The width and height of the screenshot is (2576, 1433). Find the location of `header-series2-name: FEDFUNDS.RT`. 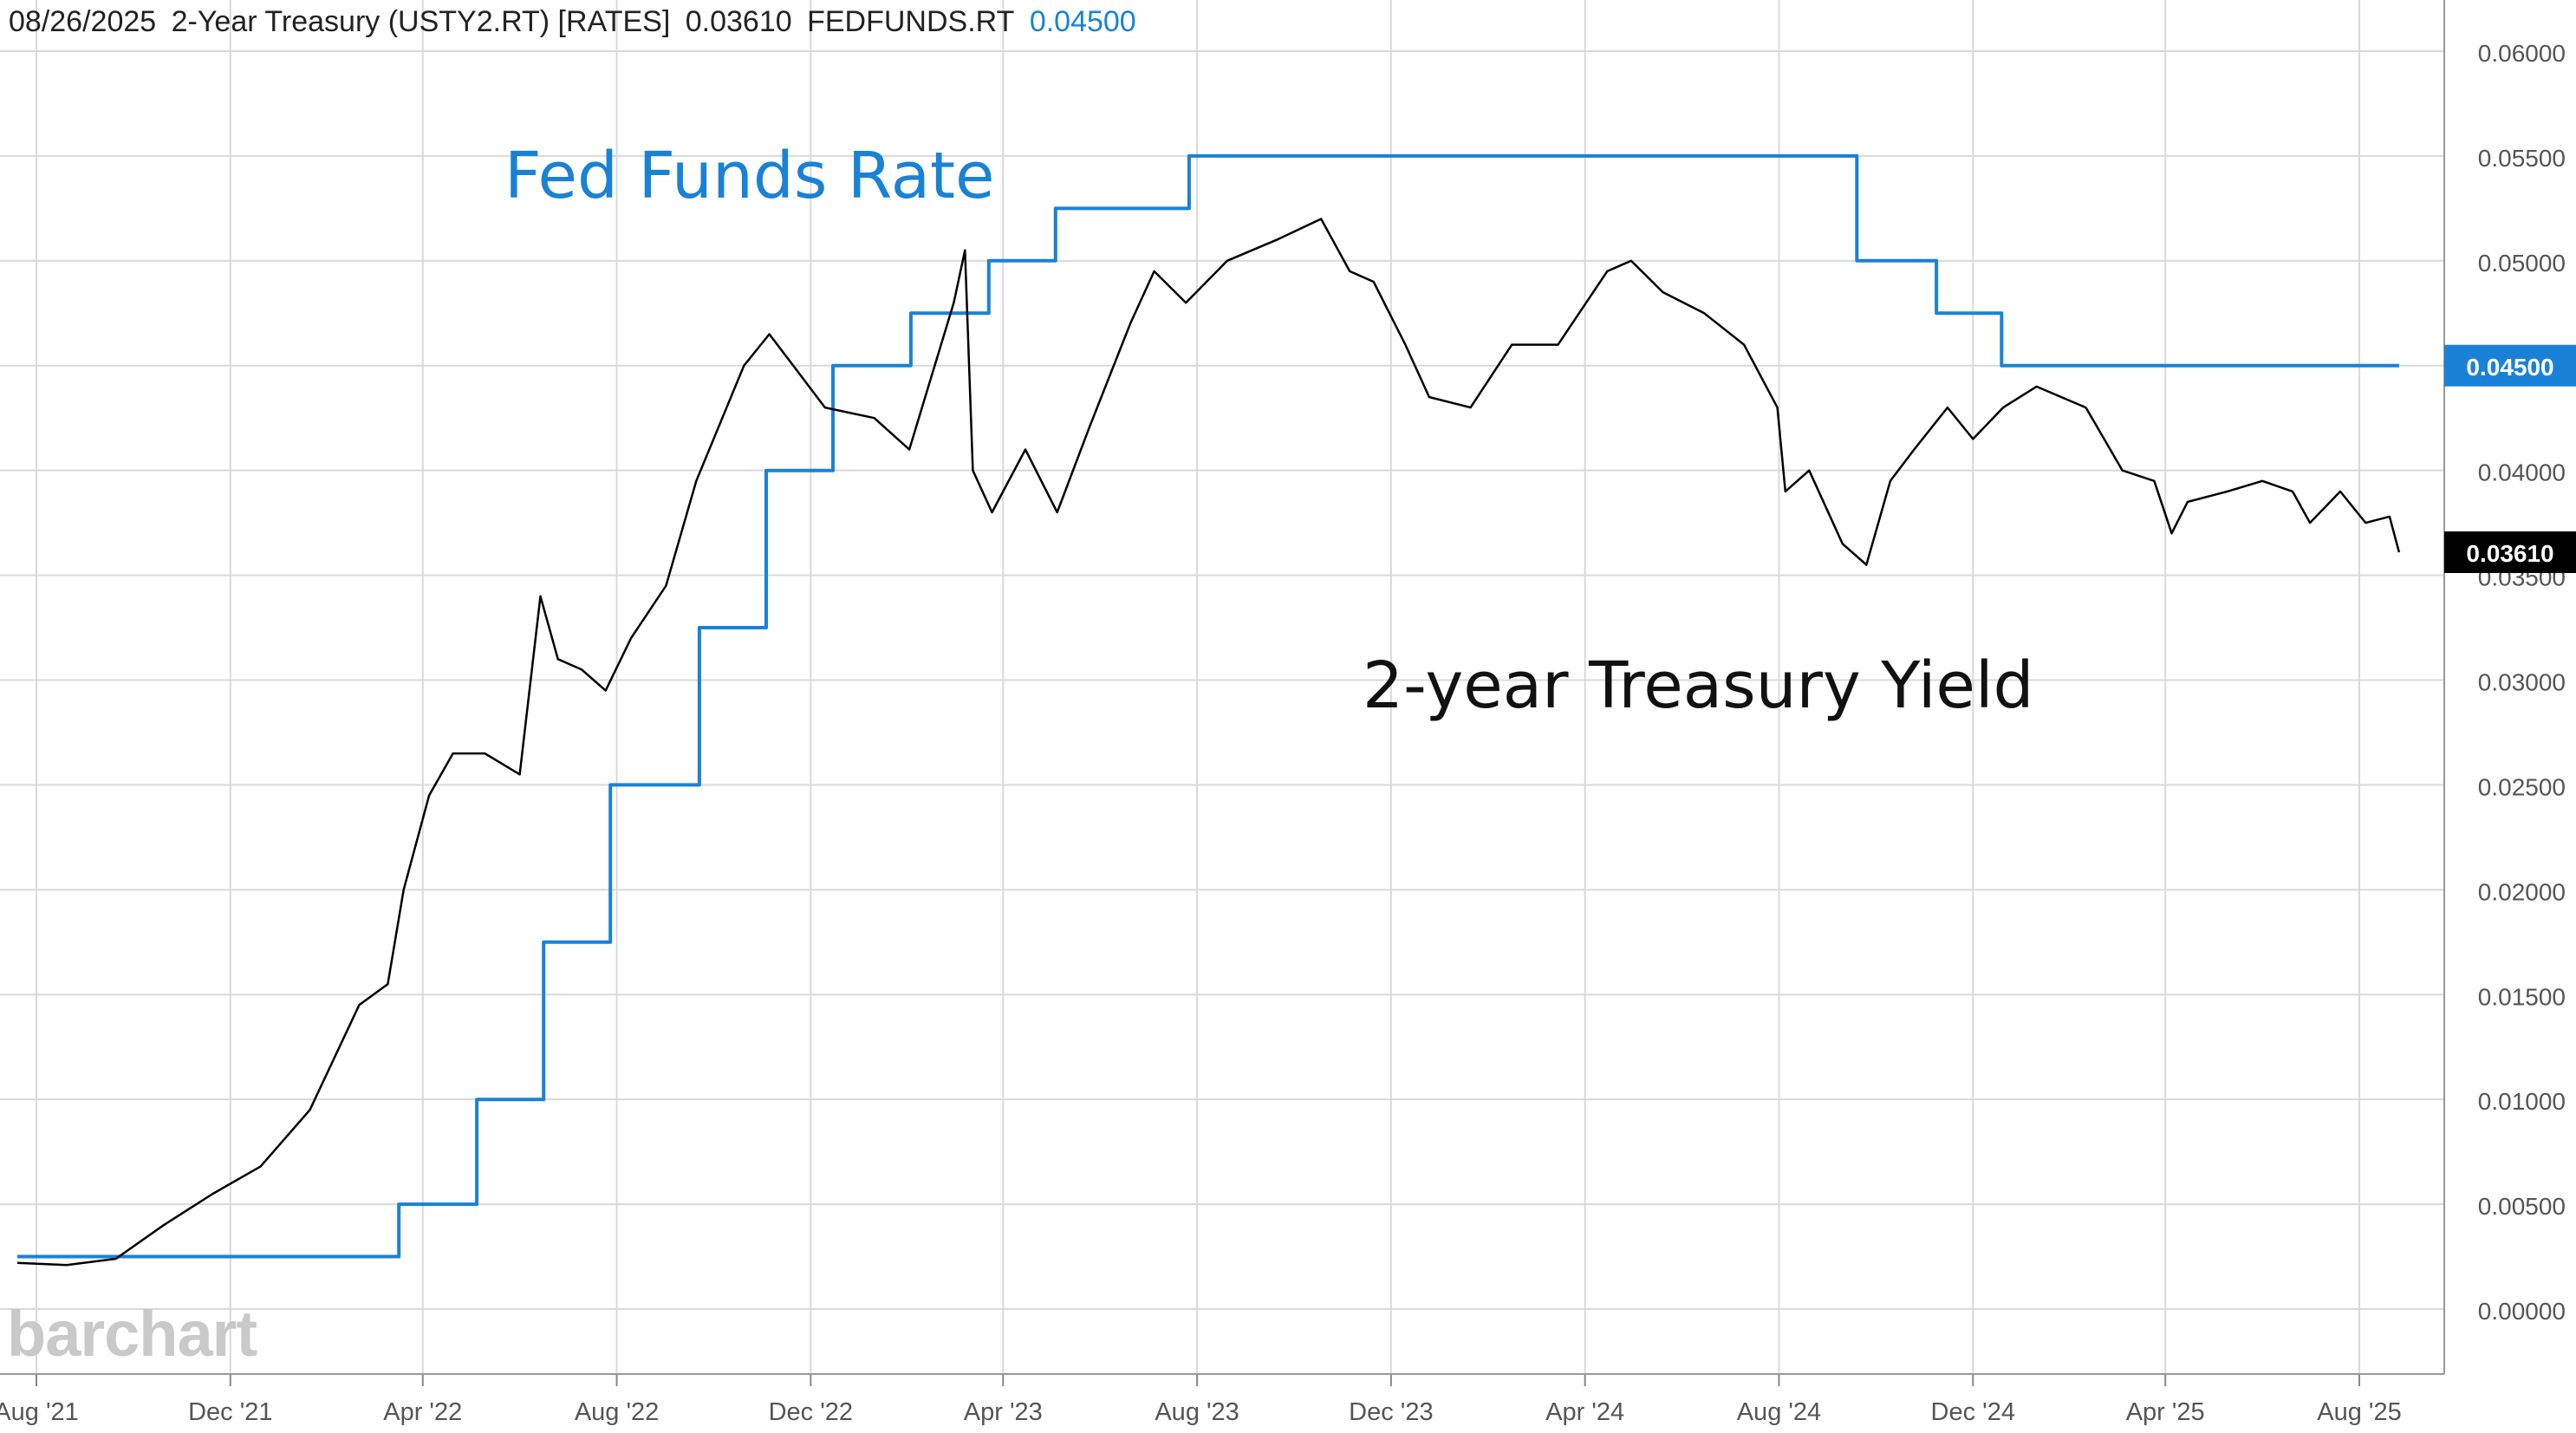

header-series2-name: FEDFUNDS.RT is located at coordinates (911, 21).